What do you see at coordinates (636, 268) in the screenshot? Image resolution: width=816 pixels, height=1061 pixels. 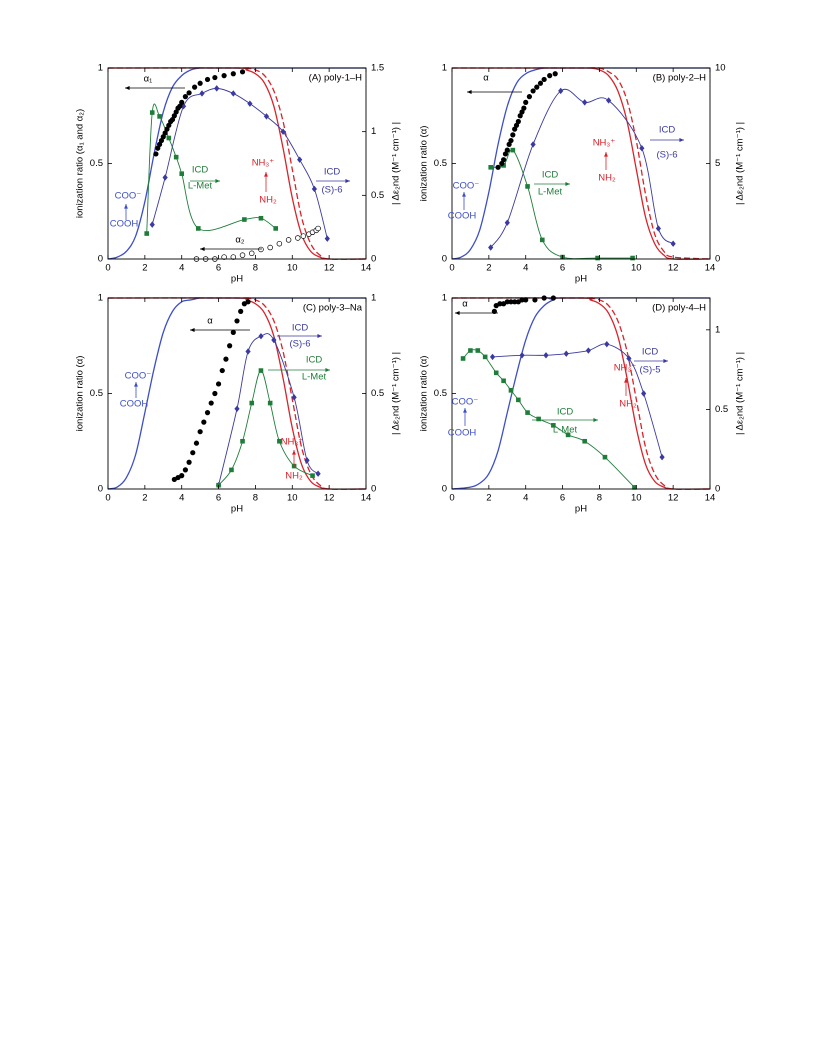 I see `x-tick-label: 10` at bounding box center [636, 268].